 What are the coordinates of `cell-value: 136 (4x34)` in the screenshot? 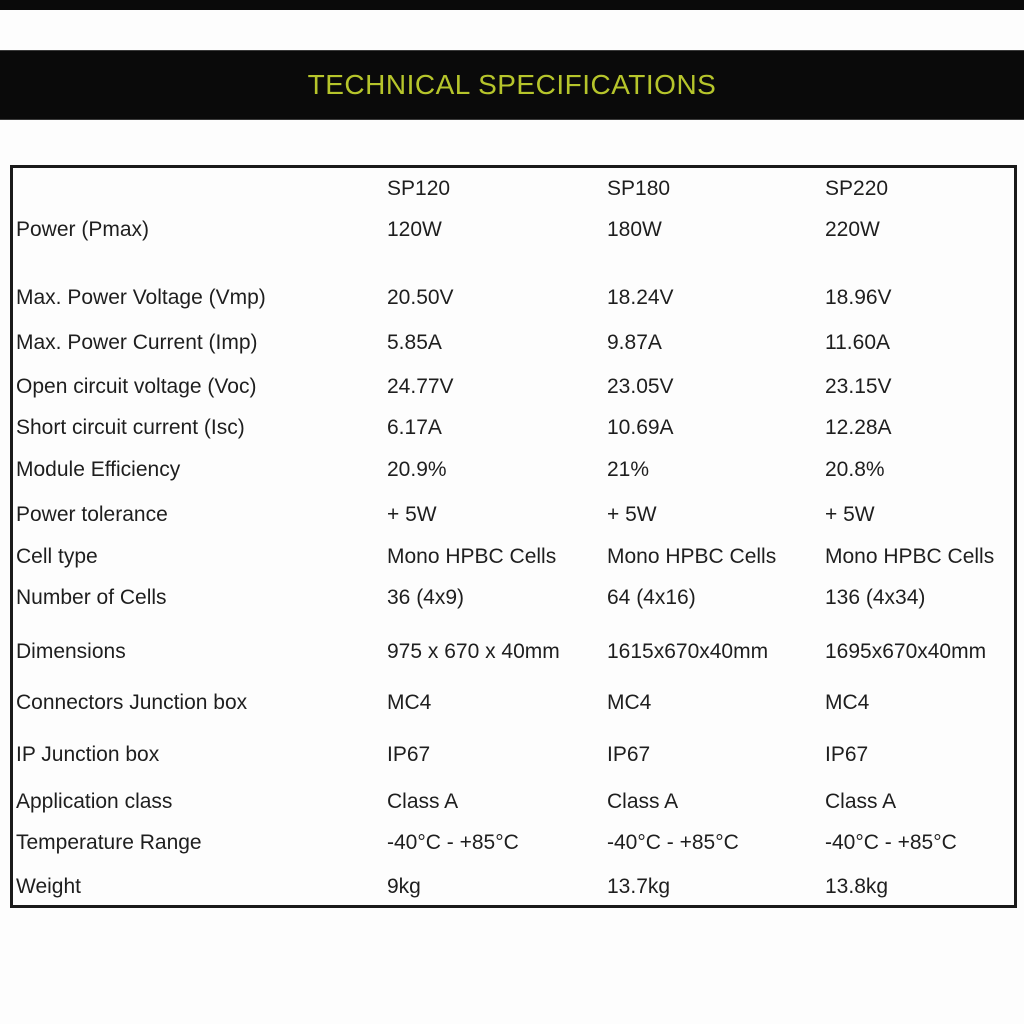 It's located at (875, 597).